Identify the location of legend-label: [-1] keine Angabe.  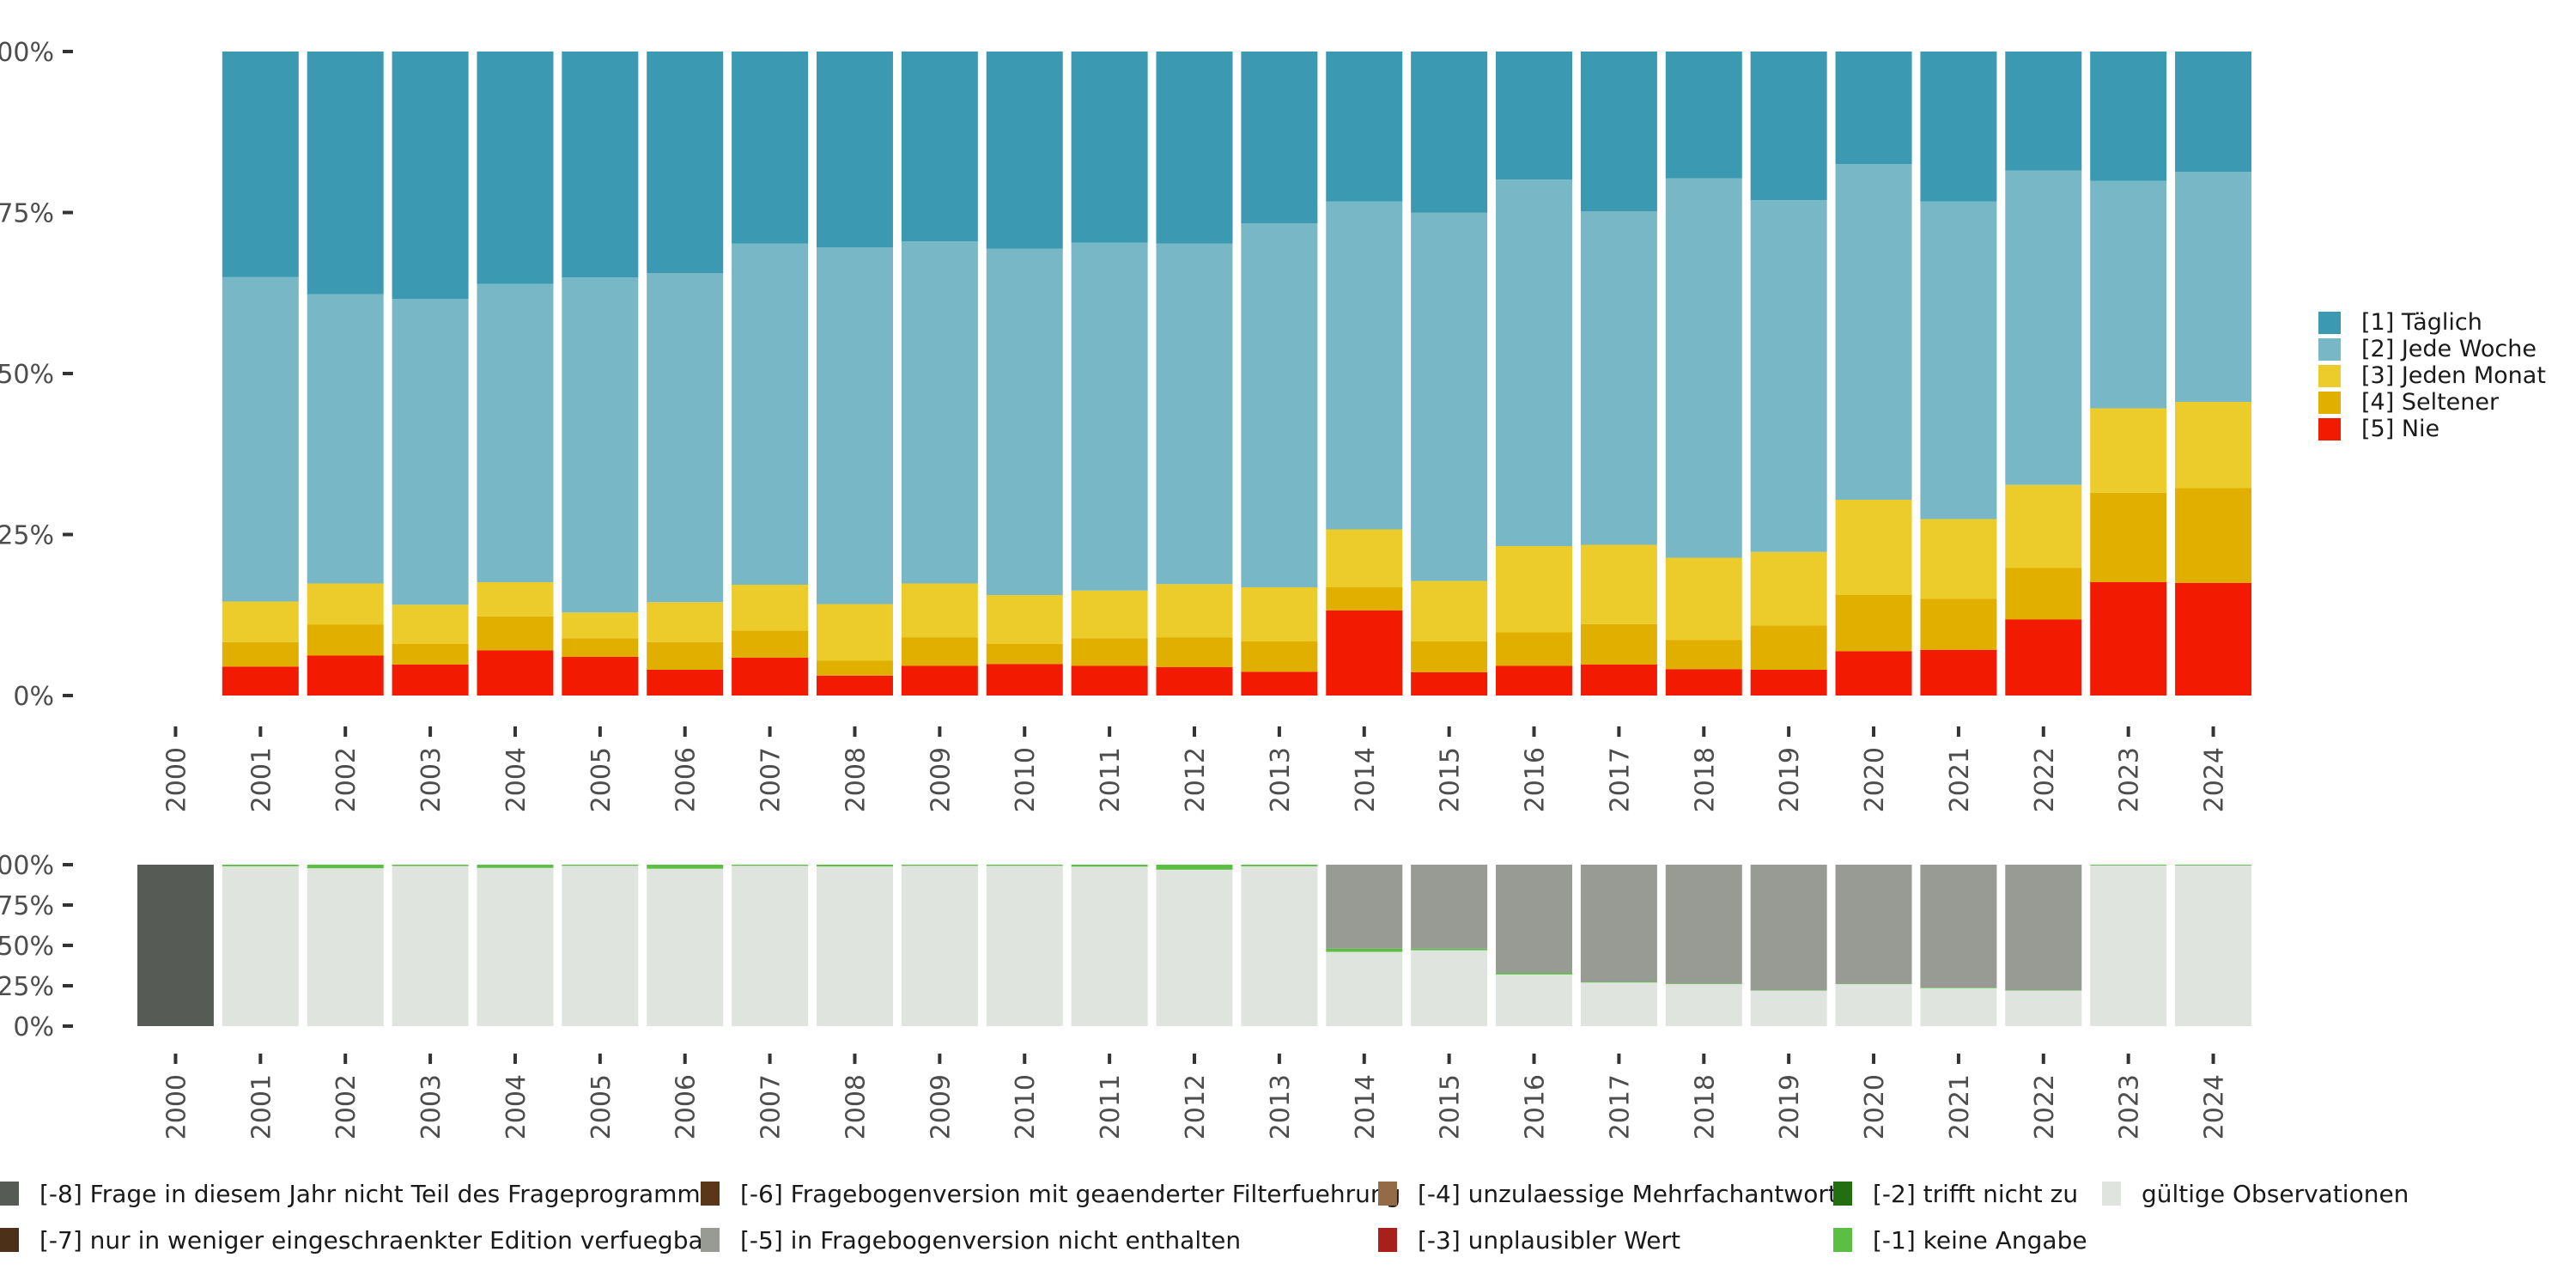
(1980, 1240).